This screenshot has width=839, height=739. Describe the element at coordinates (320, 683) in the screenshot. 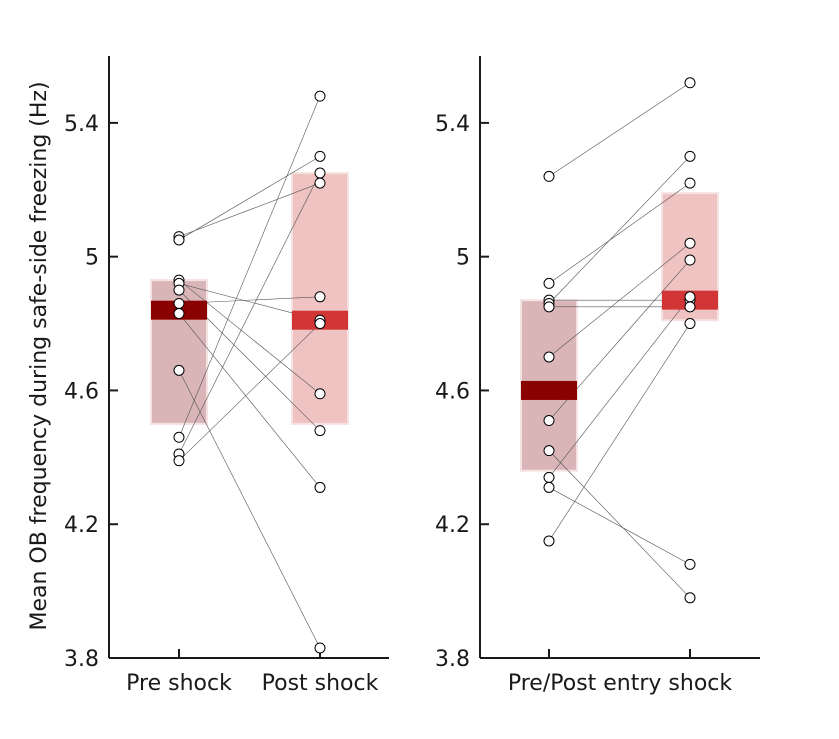

I see `x-tick-label: Post shock` at that location.